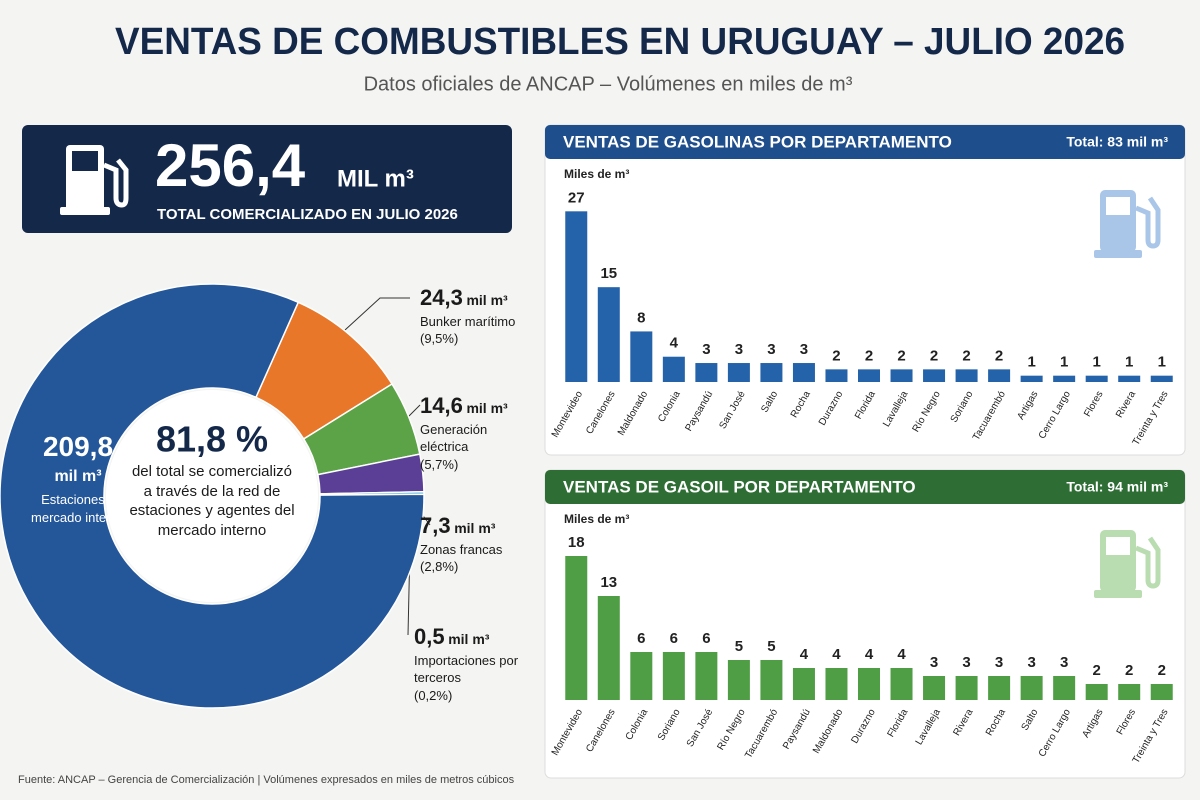 The width and height of the screenshot is (1200, 800). Describe the element at coordinates (641, 317) in the screenshot. I see `bar-value-label: 8` at that location.